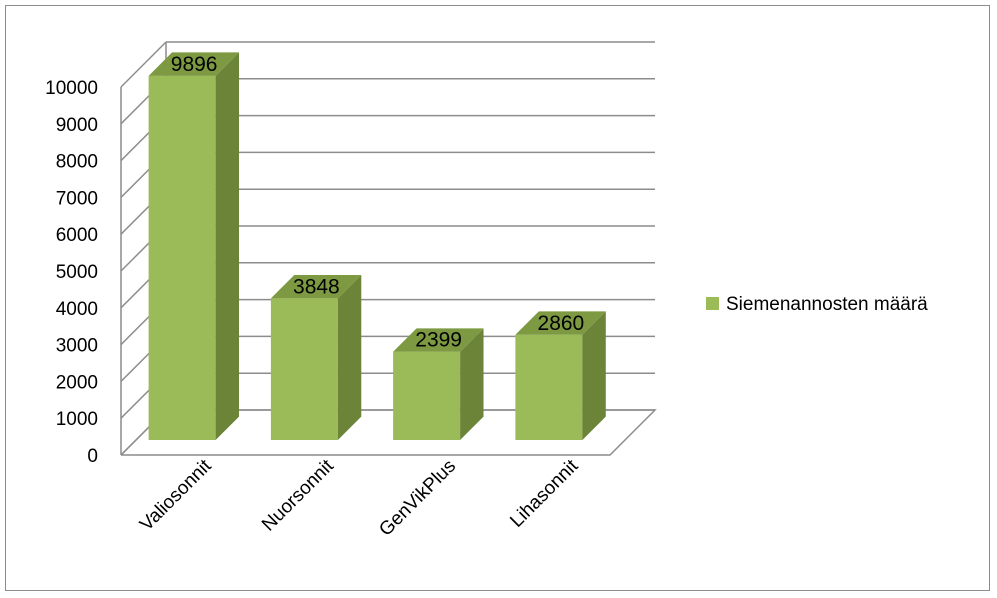 The image size is (997, 598). Describe the element at coordinates (77, 162) in the screenshot. I see `y-tick-label: 8000` at that location.